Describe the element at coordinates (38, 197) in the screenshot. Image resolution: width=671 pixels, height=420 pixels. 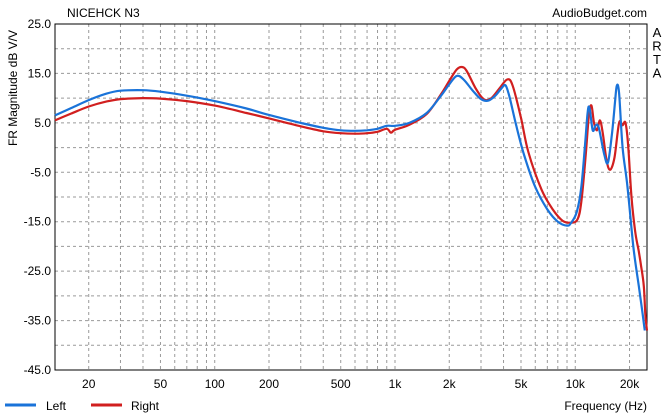
I see `y-tick-labels: 25.0 15.0 5.0 -5.0 -15.0 -25.0 -35.0 -45.0` at that location.